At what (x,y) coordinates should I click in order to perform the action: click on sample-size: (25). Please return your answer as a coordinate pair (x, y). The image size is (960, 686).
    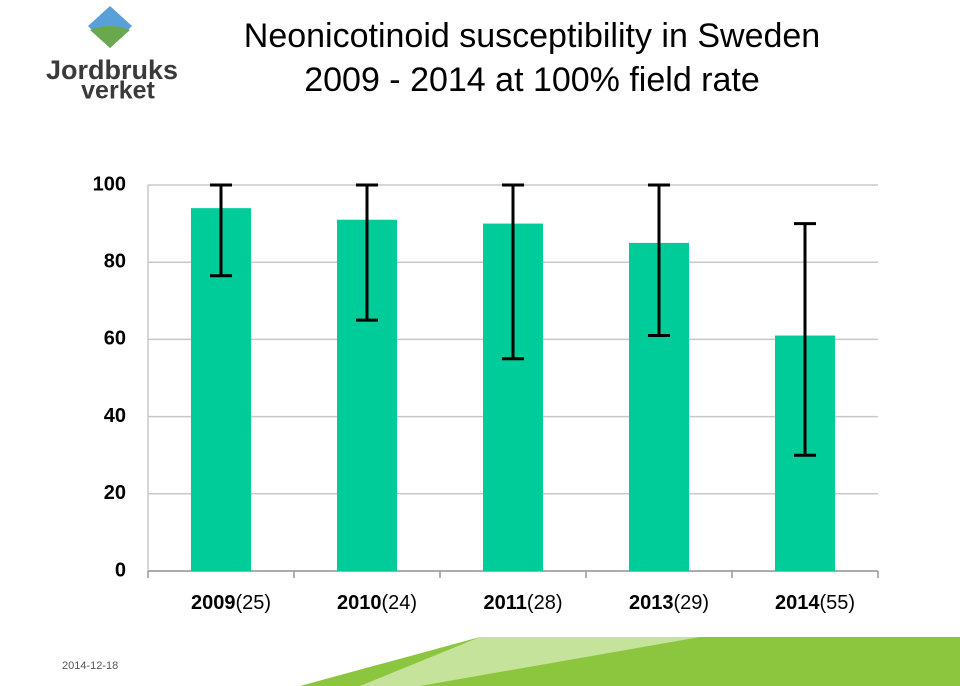
    Looking at the image, I should click on (253, 603).